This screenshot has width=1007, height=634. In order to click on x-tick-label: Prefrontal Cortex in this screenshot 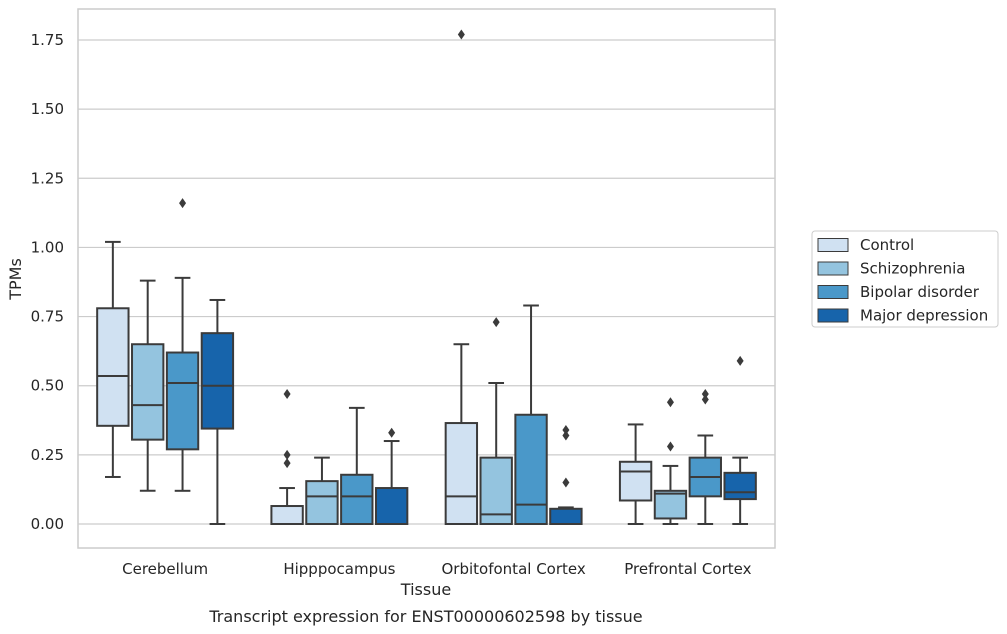, I will do `click(687, 569)`.